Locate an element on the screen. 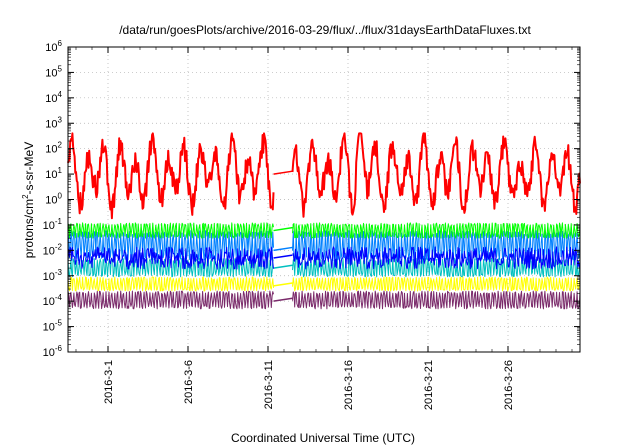  y-tick-label: 10⁻⁴ is located at coordinates (53, 300).